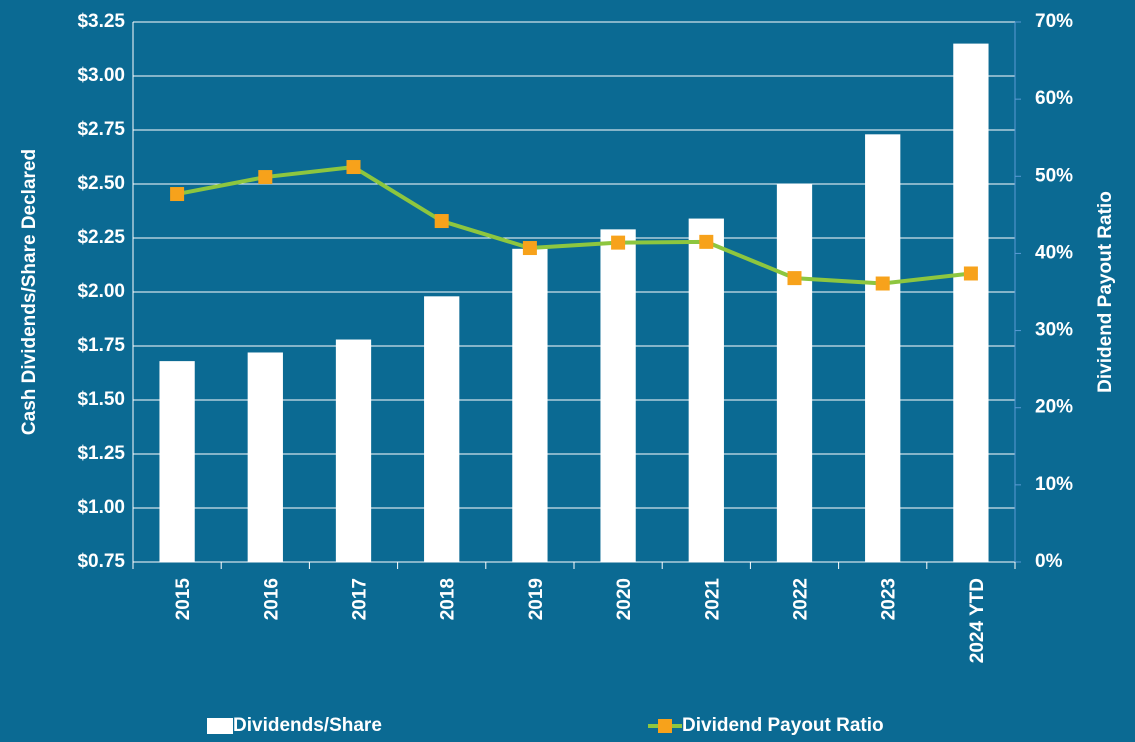 This screenshot has width=1135, height=742. What do you see at coordinates (101, 291) in the screenshot?
I see `y-tick-label: $2.00` at bounding box center [101, 291].